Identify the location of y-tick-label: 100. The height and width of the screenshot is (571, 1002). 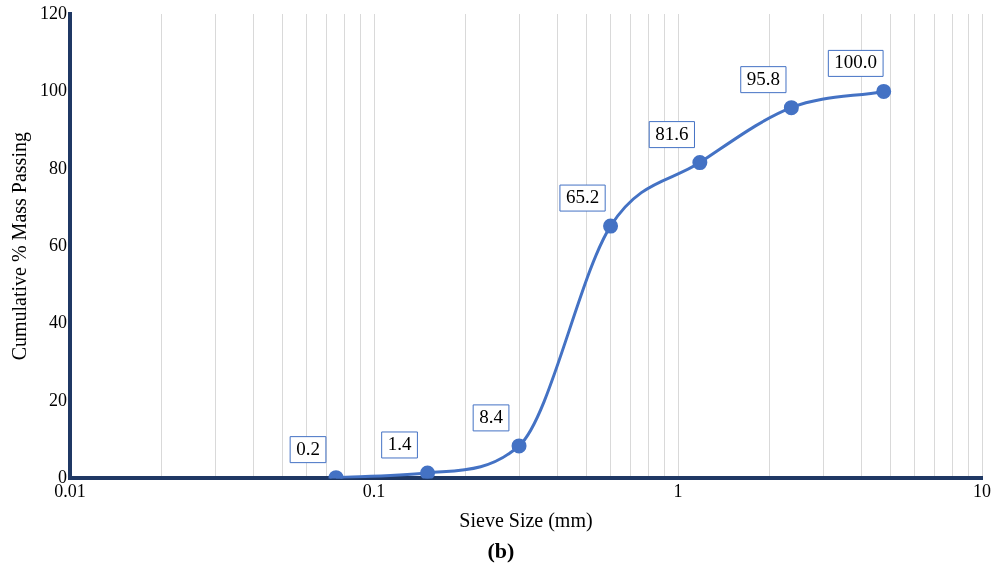
(53, 90).